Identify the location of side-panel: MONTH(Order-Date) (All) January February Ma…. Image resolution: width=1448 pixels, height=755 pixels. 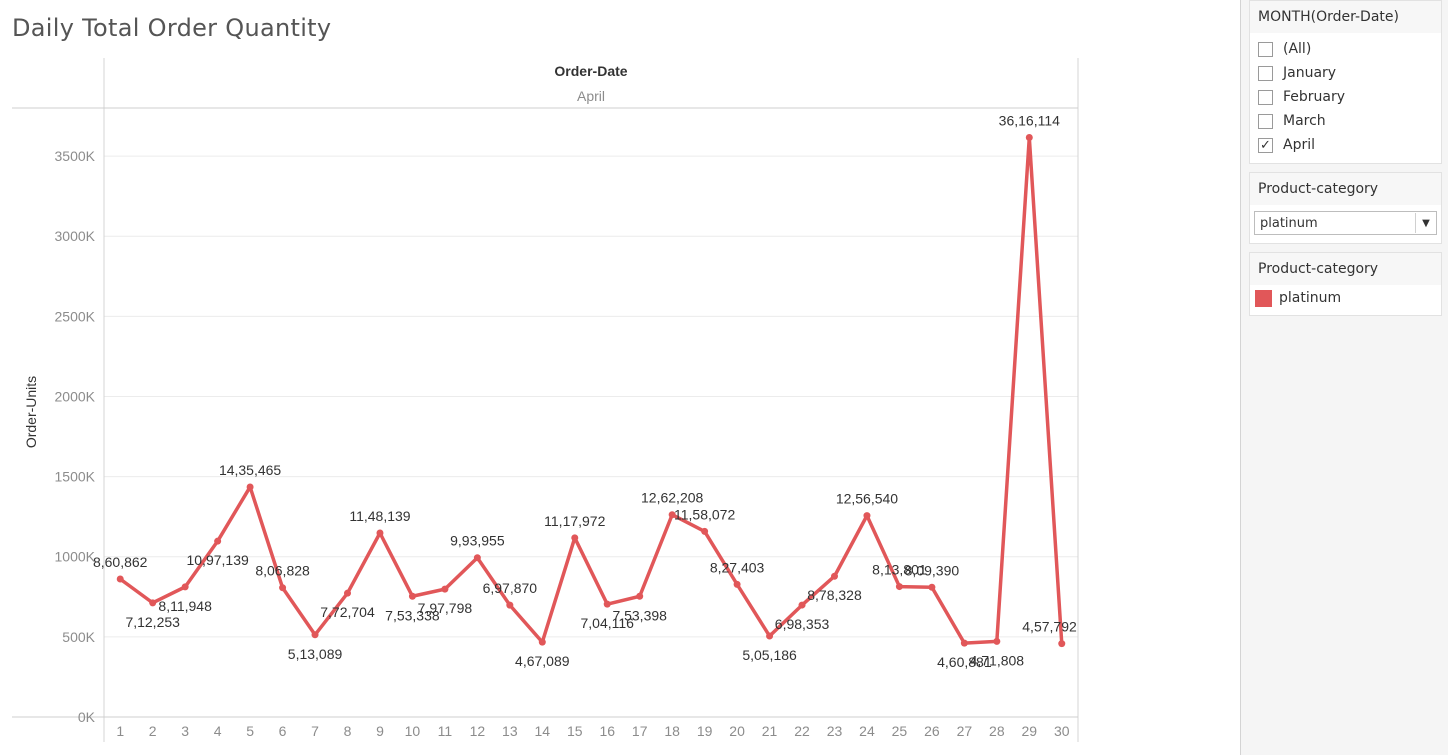
(1344, 377).